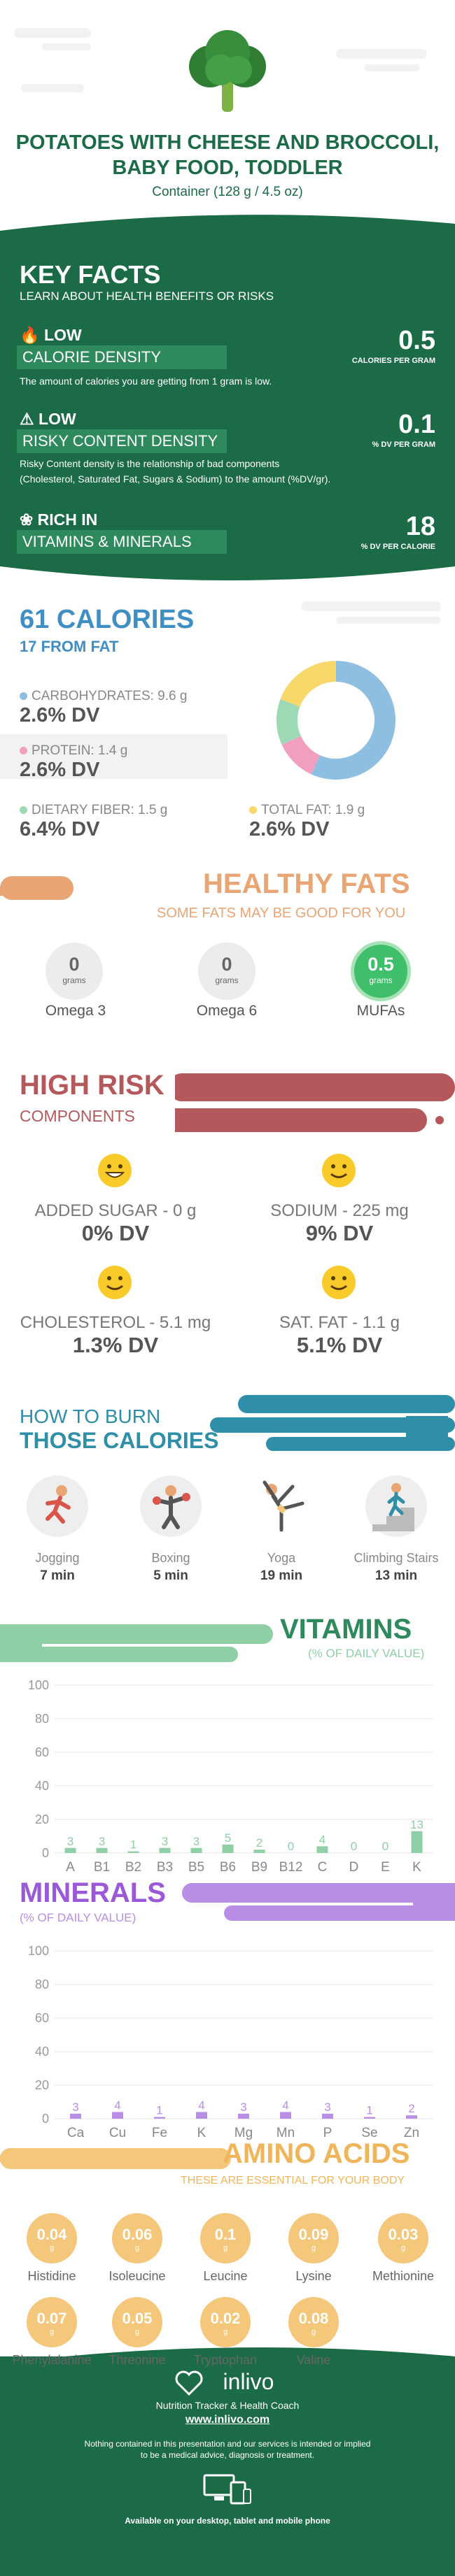  I want to click on omega3-name: Omega 3, so click(75, 1011).